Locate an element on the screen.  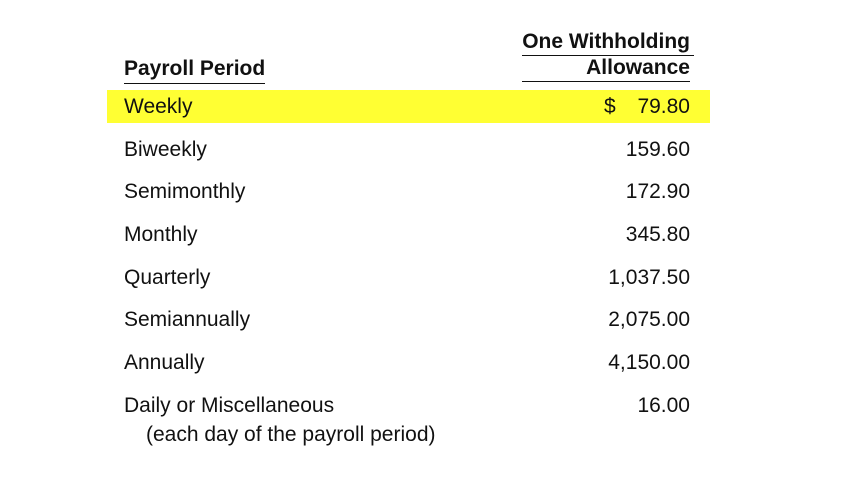
row-period: Weekly is located at coordinates (158, 106).